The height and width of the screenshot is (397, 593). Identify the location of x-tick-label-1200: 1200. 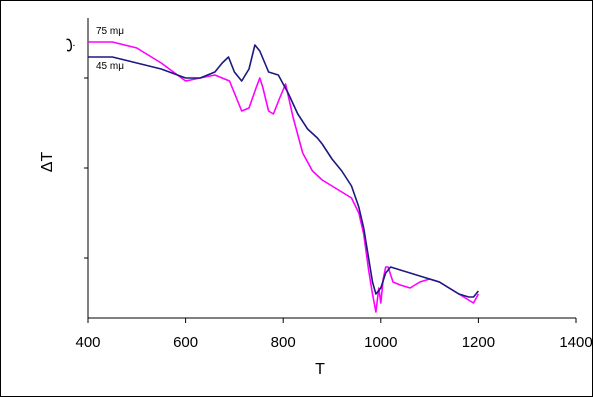
(478, 342).